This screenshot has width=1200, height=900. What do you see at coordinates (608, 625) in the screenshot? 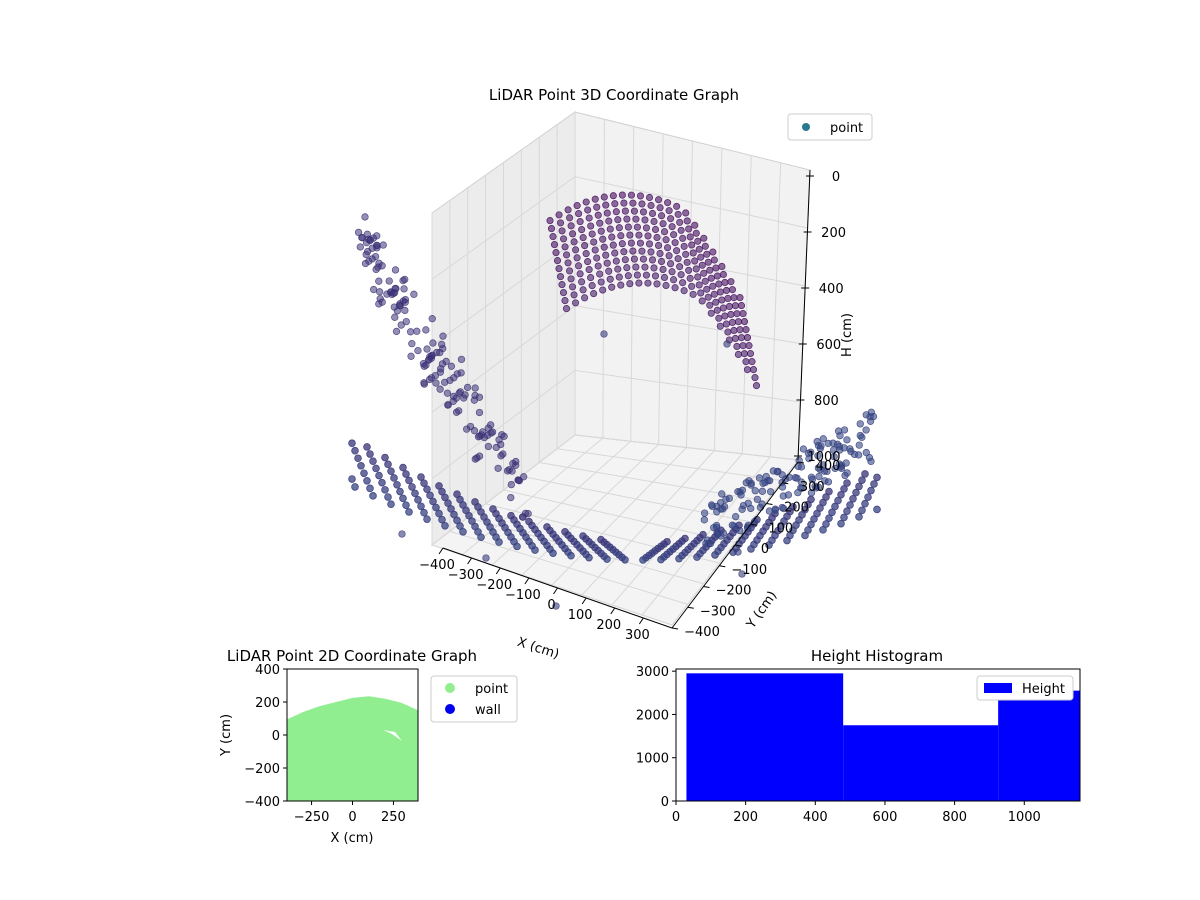
I see `x-tick-label: 200` at bounding box center [608, 625].